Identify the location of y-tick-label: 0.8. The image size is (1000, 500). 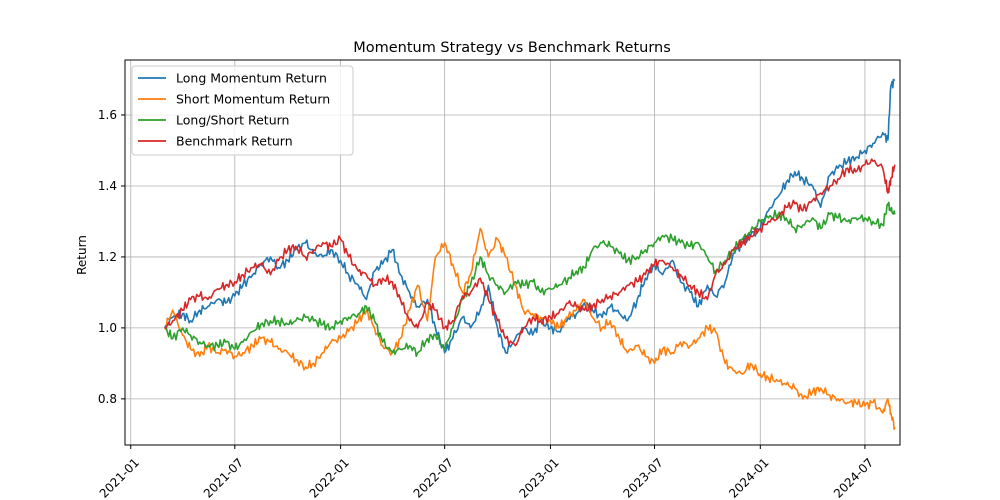
(107, 399).